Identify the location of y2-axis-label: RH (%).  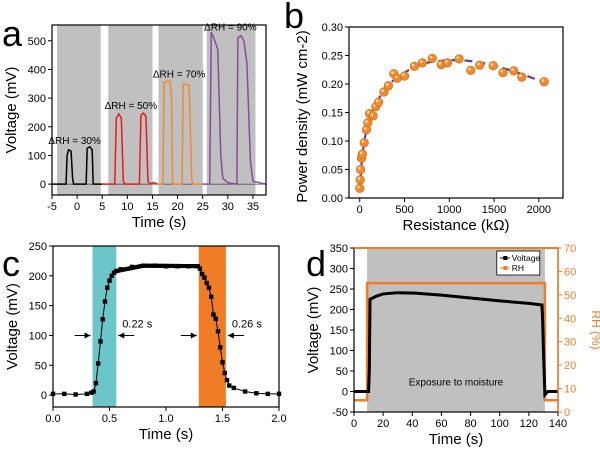
(594, 329).